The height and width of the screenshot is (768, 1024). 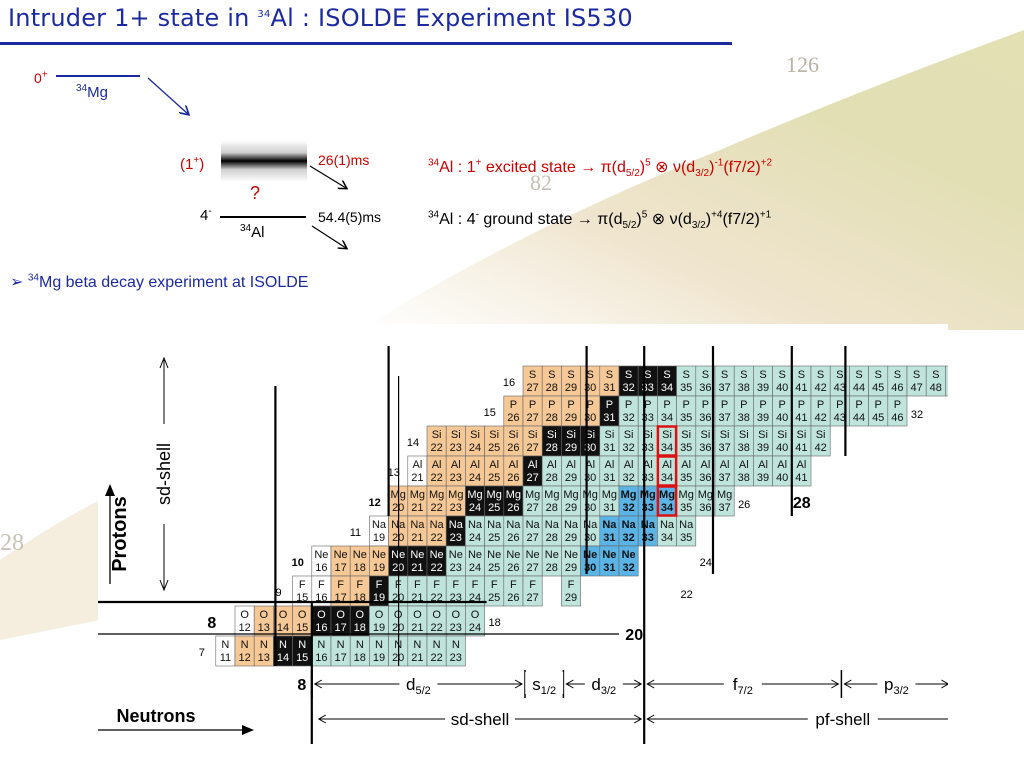 What do you see at coordinates (840, 418) in the screenshot?
I see `nuclide-mass: 43` at bounding box center [840, 418].